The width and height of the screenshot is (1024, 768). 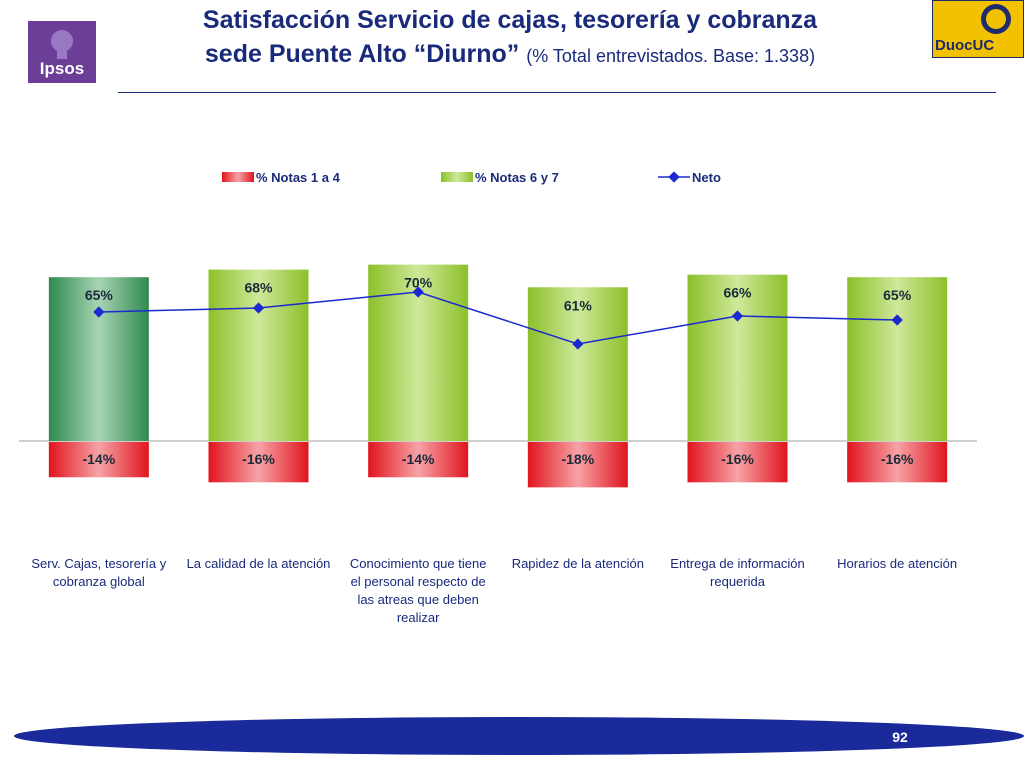 I want to click on title-divider, so click(x=557, y=92).